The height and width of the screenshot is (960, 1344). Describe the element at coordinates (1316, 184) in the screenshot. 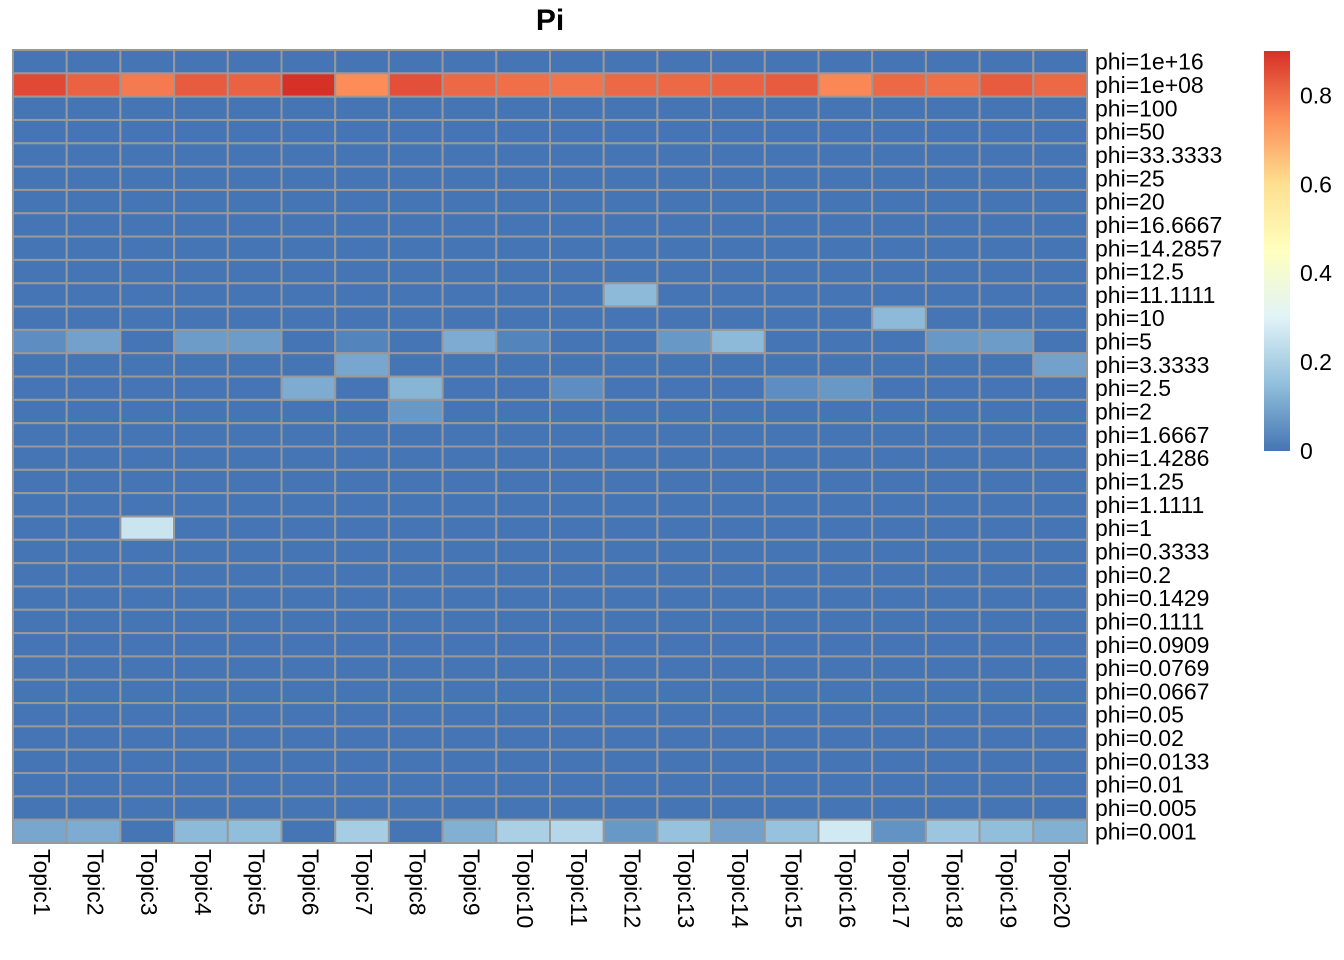

I see `colorbar-tick-label: 0.6` at that location.